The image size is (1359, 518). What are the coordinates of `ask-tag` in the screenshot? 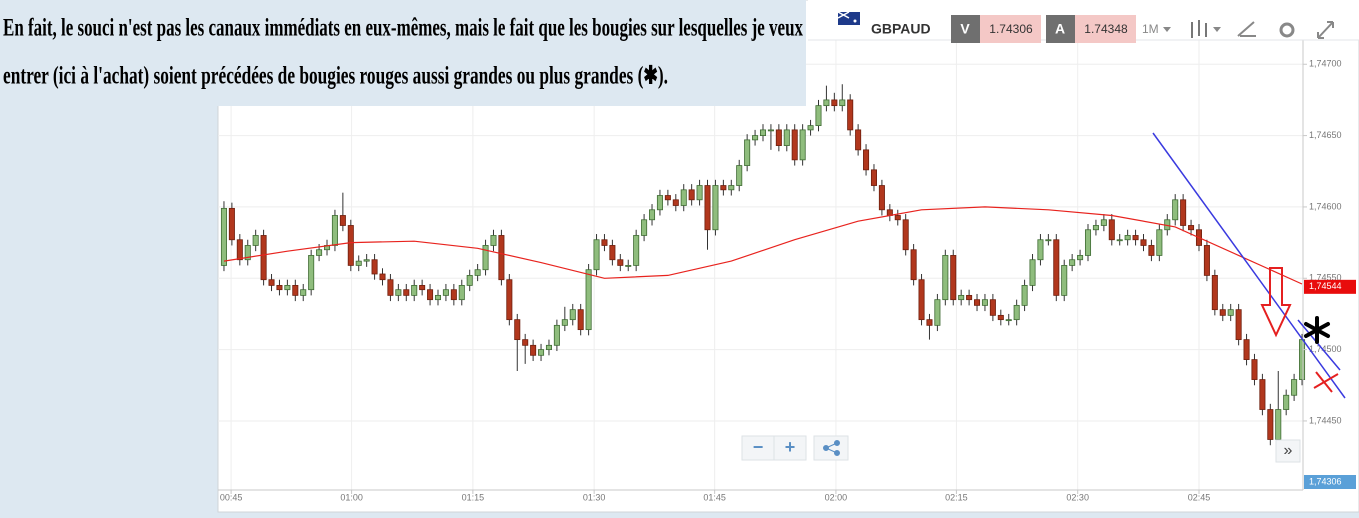 It's located at (1060, 29).